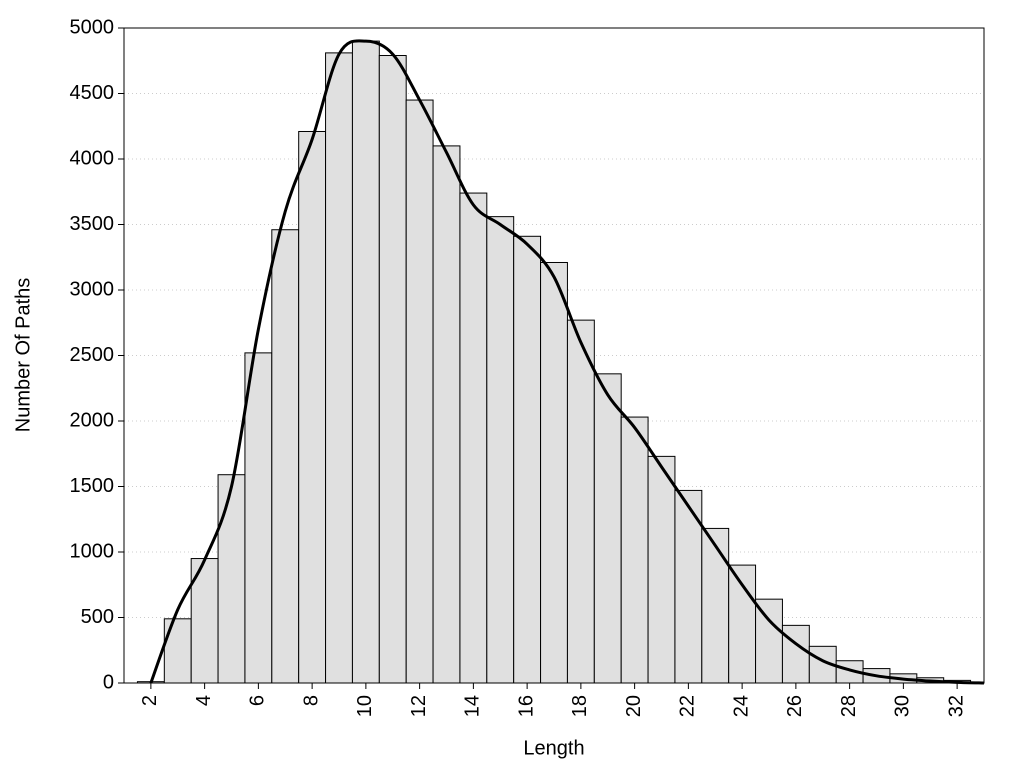 This screenshot has width=1024, height=768. What do you see at coordinates (688, 706) in the screenshot?
I see `x-tick-label: 22` at bounding box center [688, 706].